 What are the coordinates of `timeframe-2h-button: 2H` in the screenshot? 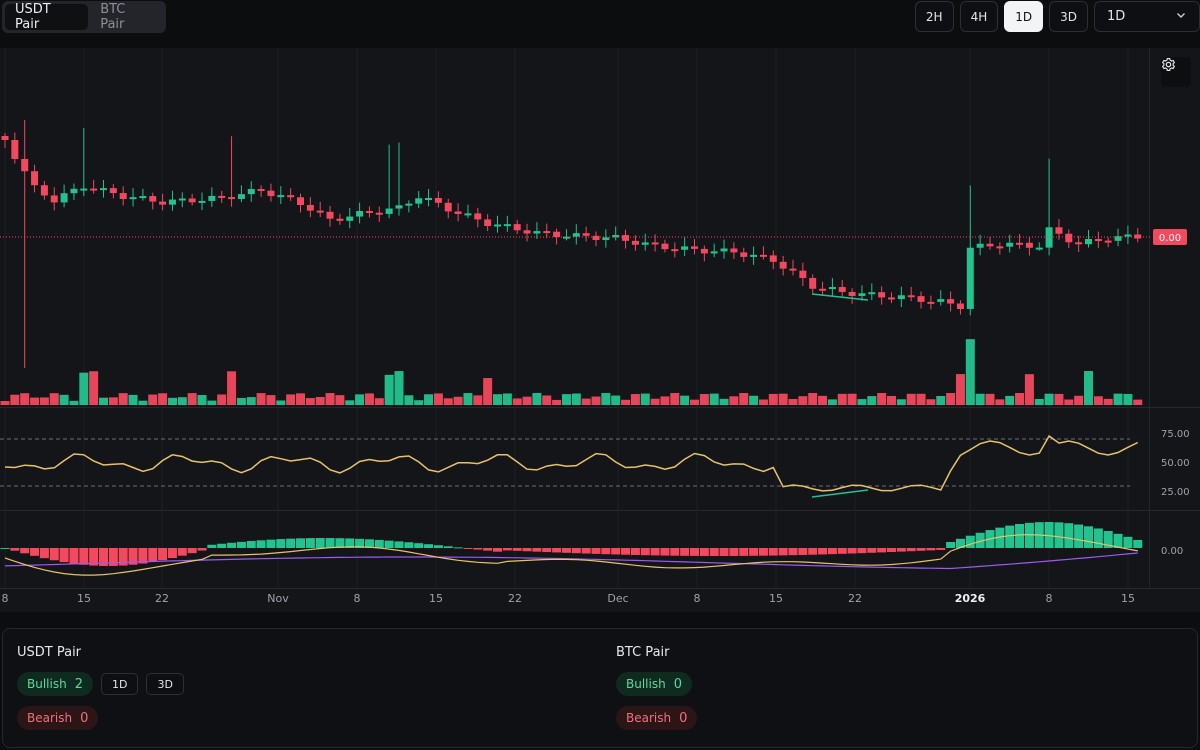 It's located at (934, 16).